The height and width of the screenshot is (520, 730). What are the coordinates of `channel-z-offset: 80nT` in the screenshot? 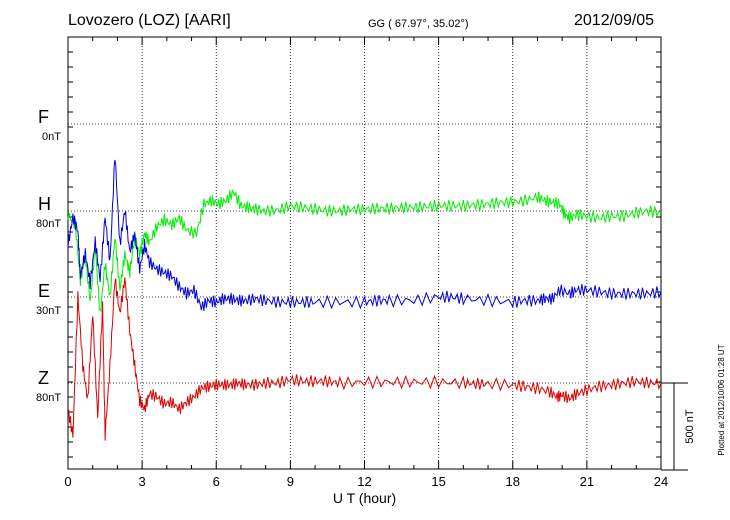 It's located at (49, 398).